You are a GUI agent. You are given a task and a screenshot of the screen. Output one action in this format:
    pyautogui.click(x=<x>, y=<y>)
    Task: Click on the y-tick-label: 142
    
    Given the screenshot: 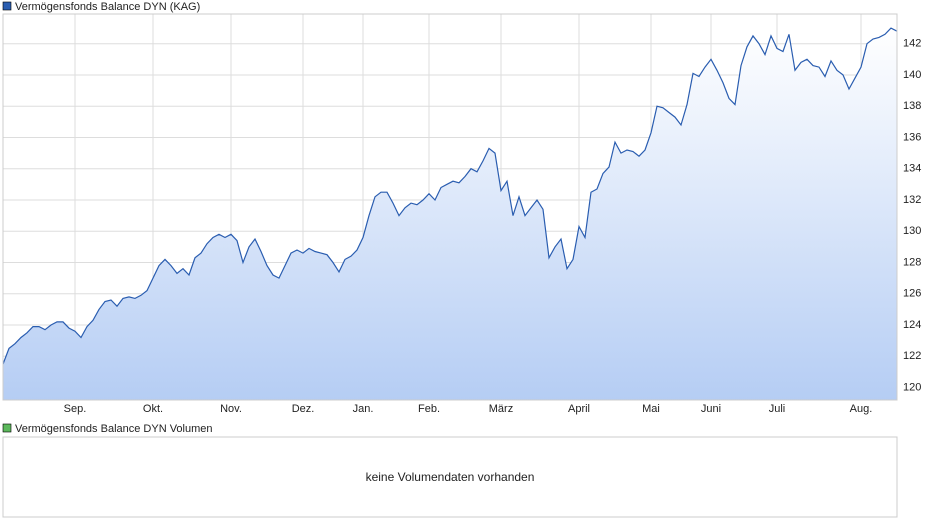 What is the action you would take?
    pyautogui.click(x=912, y=44)
    